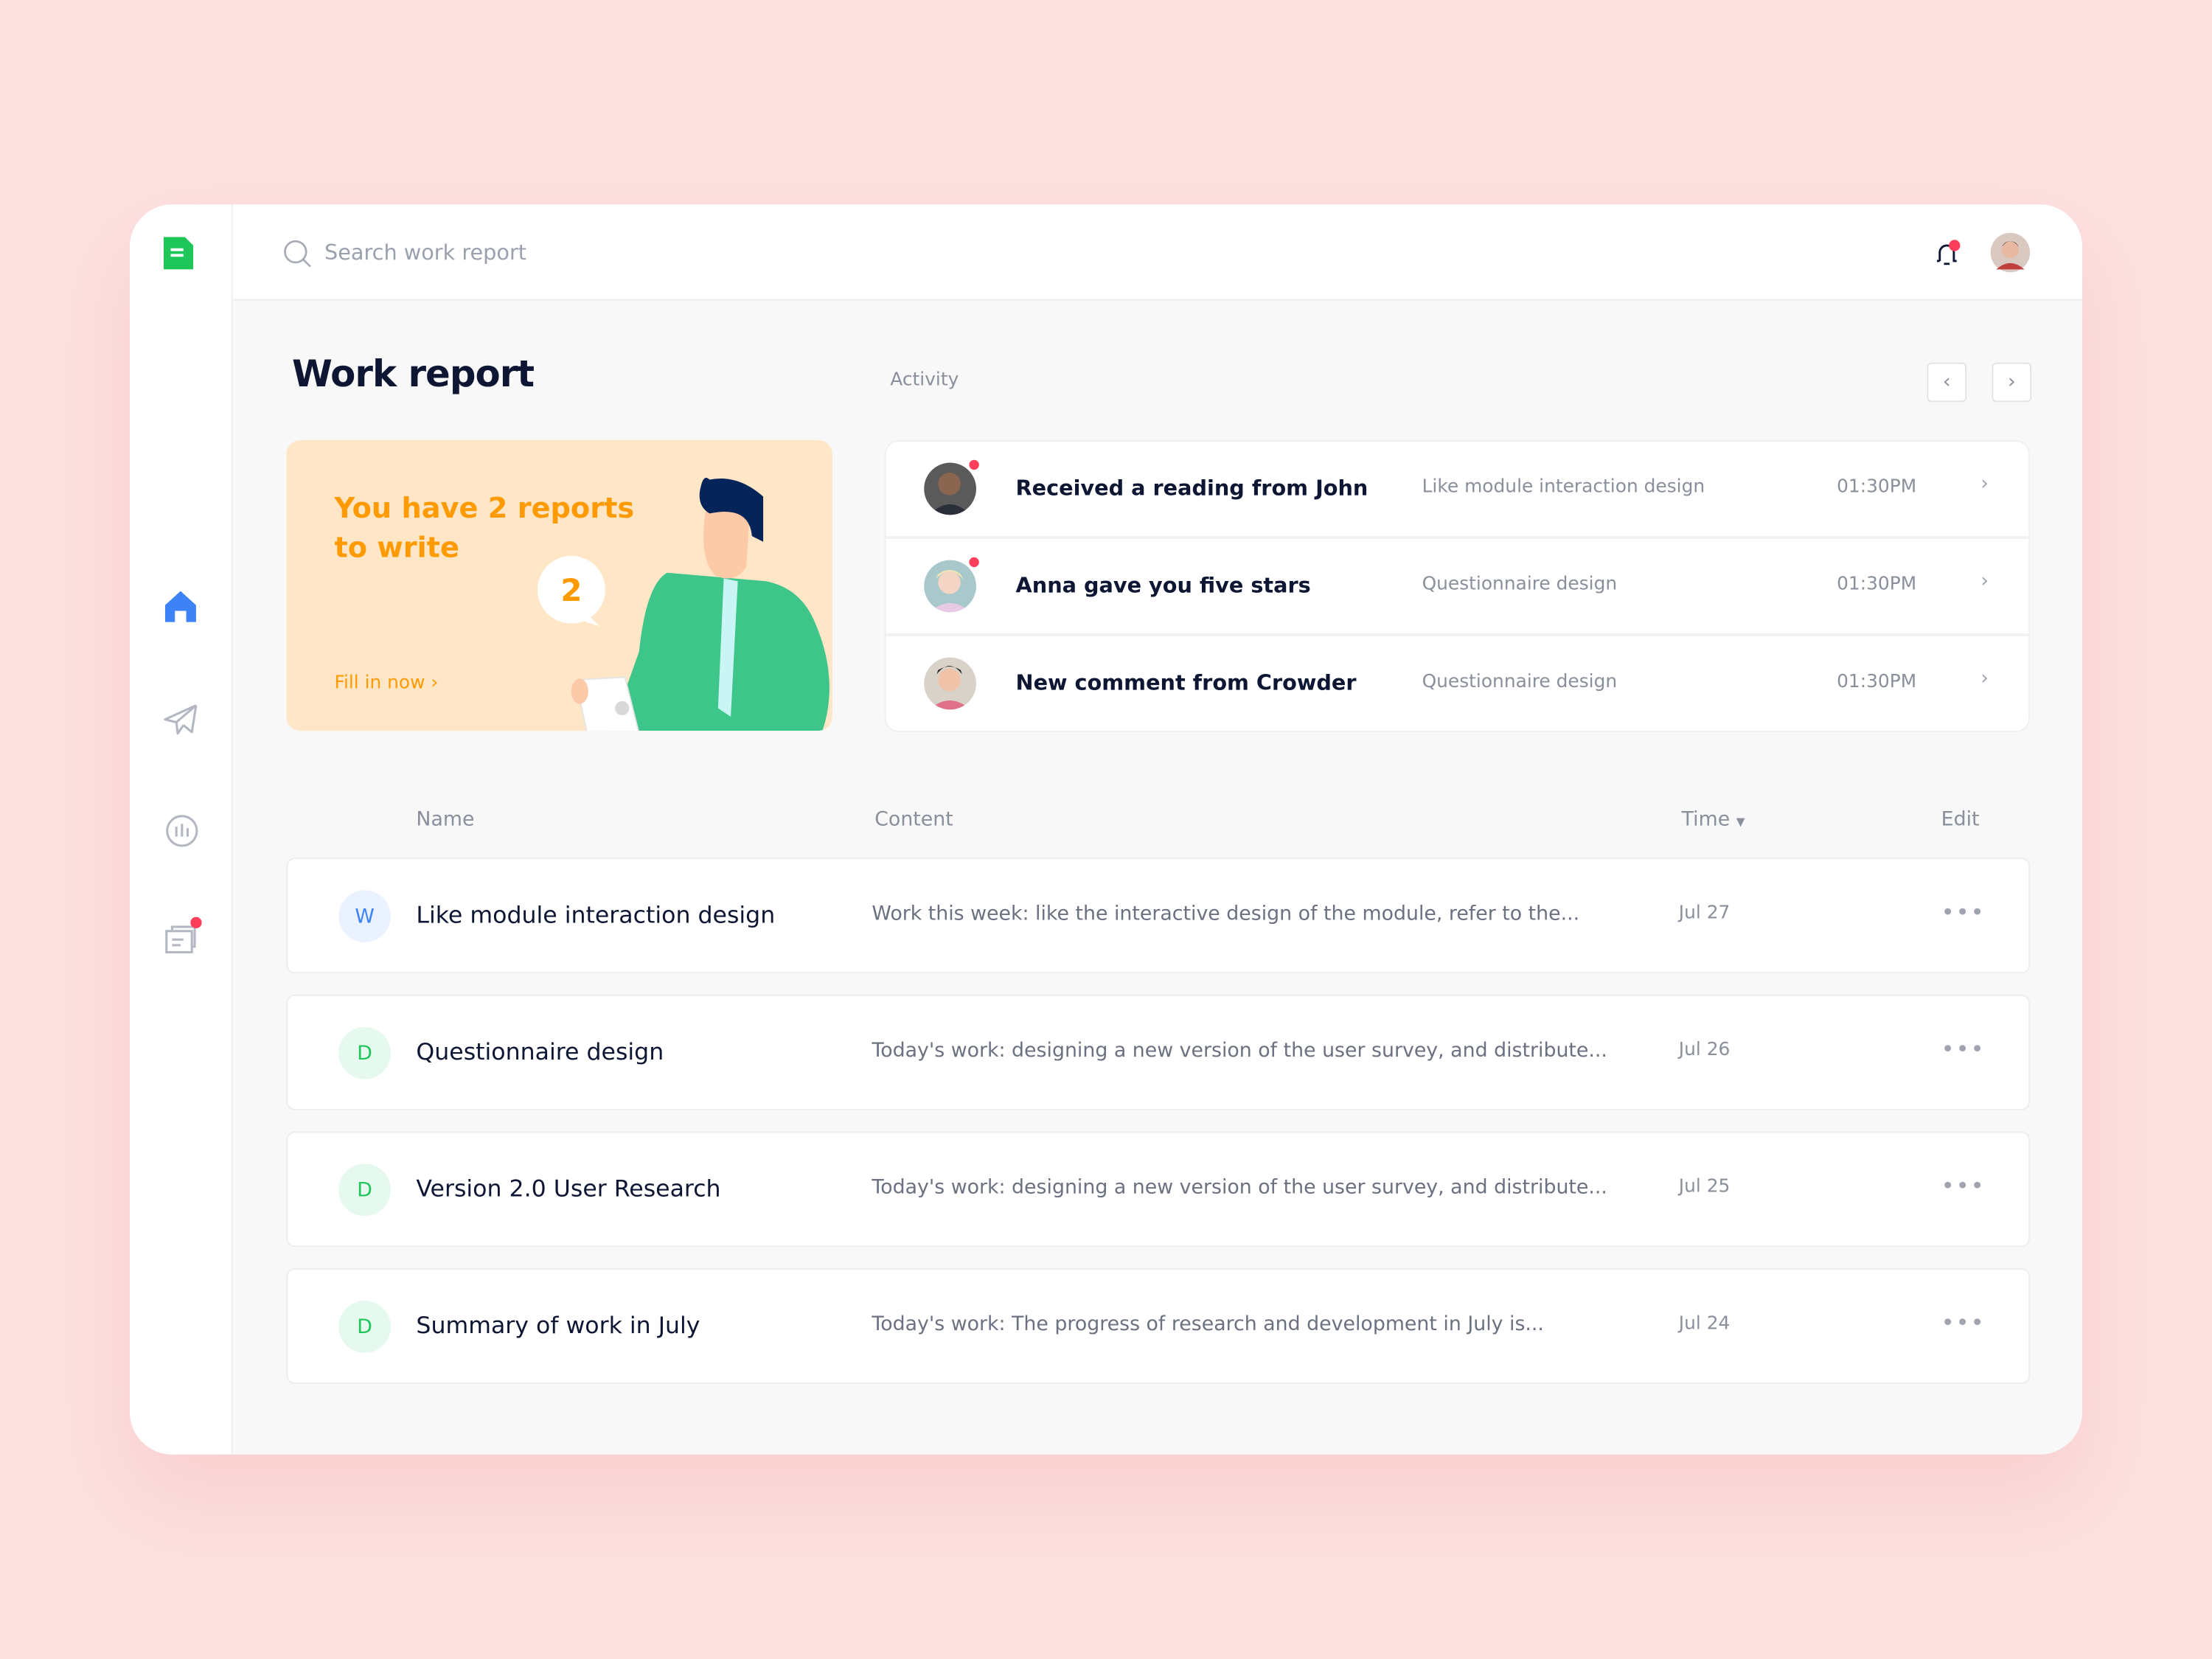  I want to click on bar-chart-icon, so click(182, 831).